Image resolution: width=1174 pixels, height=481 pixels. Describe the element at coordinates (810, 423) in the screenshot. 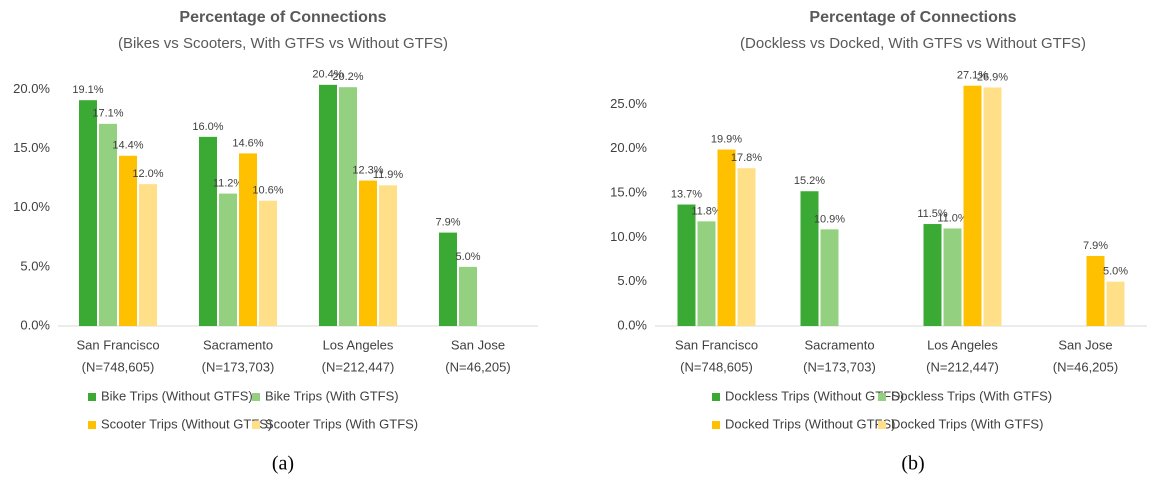

I see `legend-label: Docked Trips (Without GTFS)` at that location.